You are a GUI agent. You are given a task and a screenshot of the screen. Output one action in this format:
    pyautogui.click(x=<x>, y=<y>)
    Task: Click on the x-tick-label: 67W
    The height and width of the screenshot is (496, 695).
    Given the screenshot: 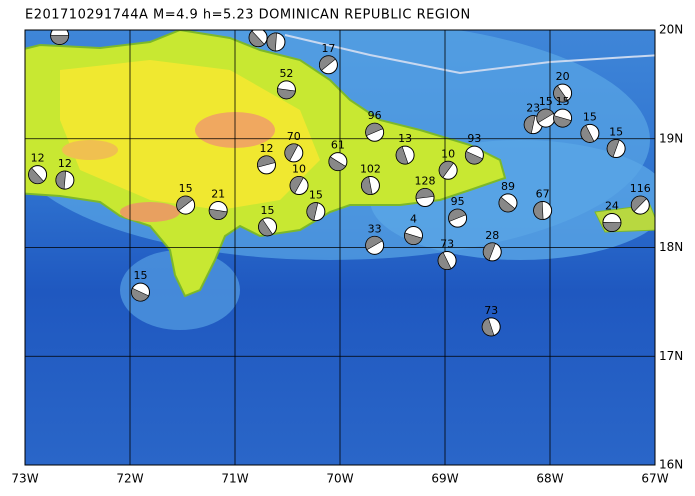 What is the action you would take?
    pyautogui.click(x=654, y=479)
    